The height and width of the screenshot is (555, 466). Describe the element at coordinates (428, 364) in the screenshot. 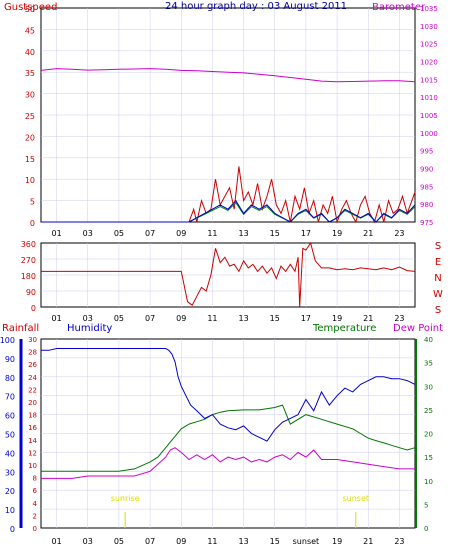

I see `temperature-axis-tick-label: 35` at that location.